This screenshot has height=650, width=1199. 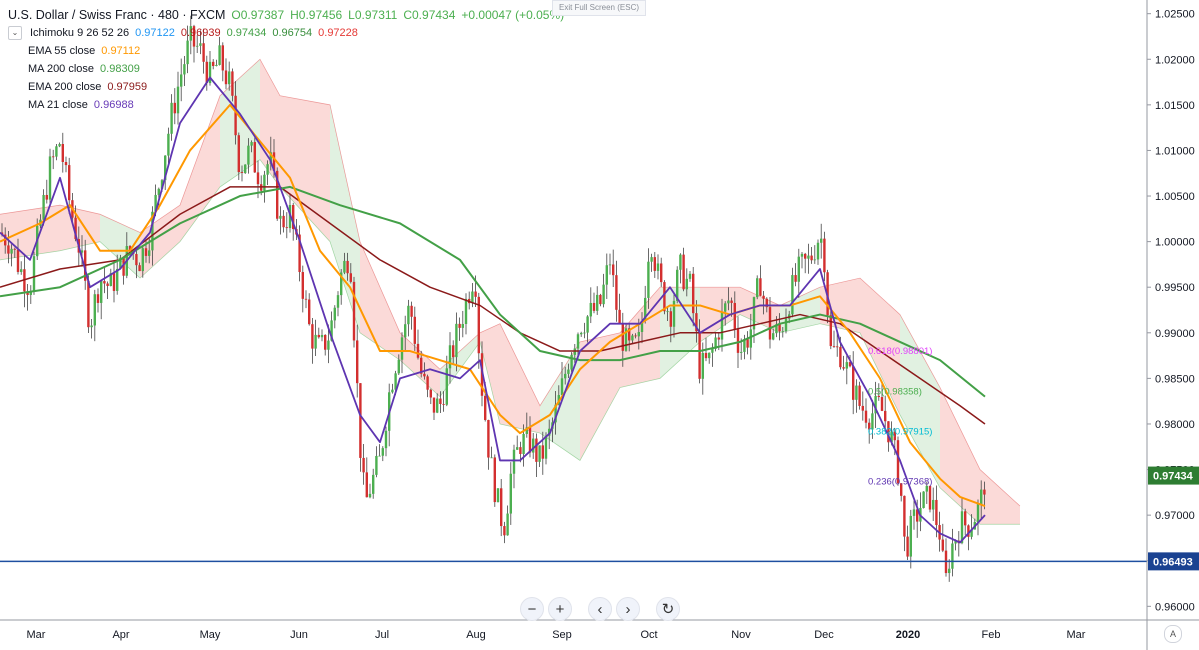 I want to click on scroll-right-button: ›, so click(x=628, y=609).